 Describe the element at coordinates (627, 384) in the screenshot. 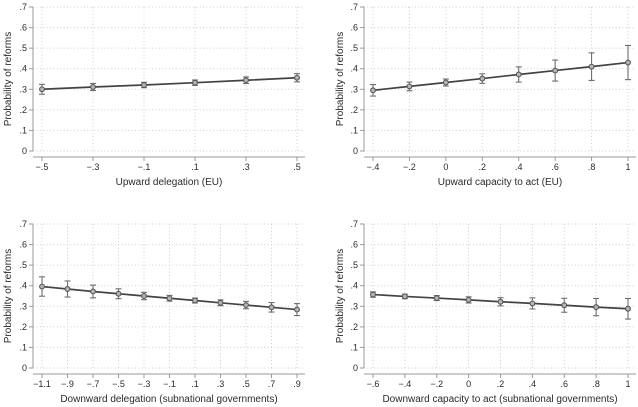

I see `x-tick-label: 1` at that location.